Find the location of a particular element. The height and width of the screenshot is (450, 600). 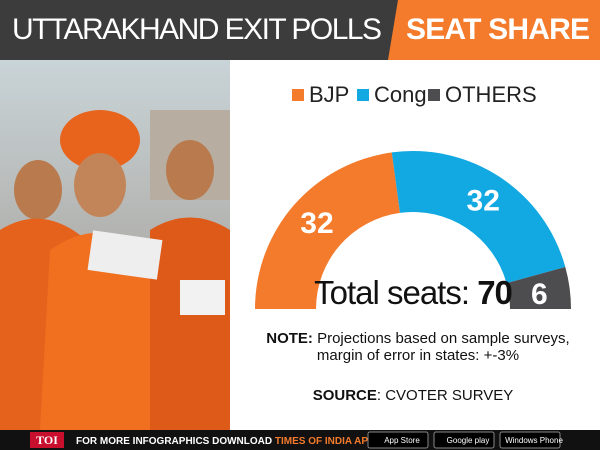

total-value: 70 is located at coordinates (494, 292).